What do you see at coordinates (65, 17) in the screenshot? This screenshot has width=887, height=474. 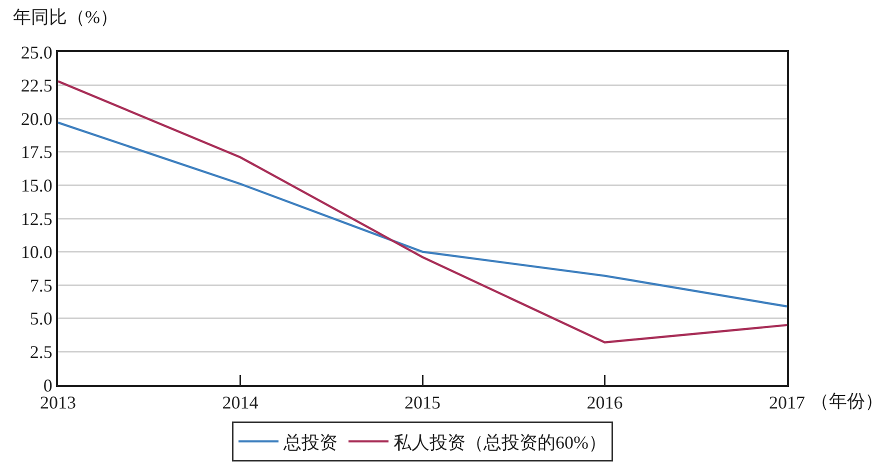 I see `y-axis-title: 年同比（%）` at bounding box center [65, 17].